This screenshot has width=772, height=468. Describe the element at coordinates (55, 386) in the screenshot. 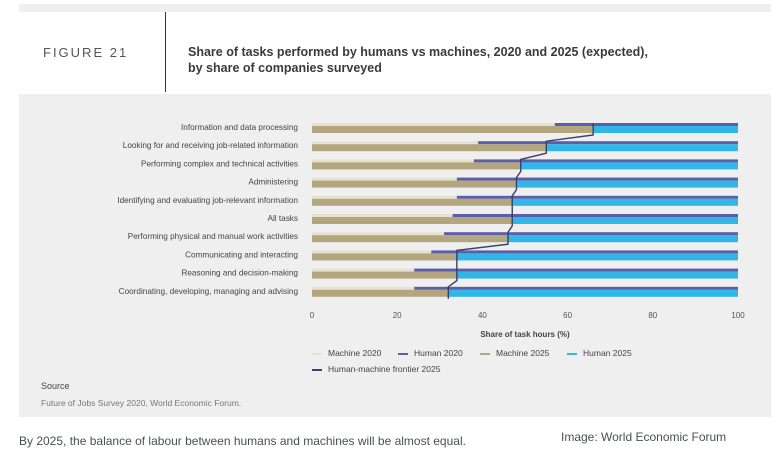

I see `source-label: Source` at that location.